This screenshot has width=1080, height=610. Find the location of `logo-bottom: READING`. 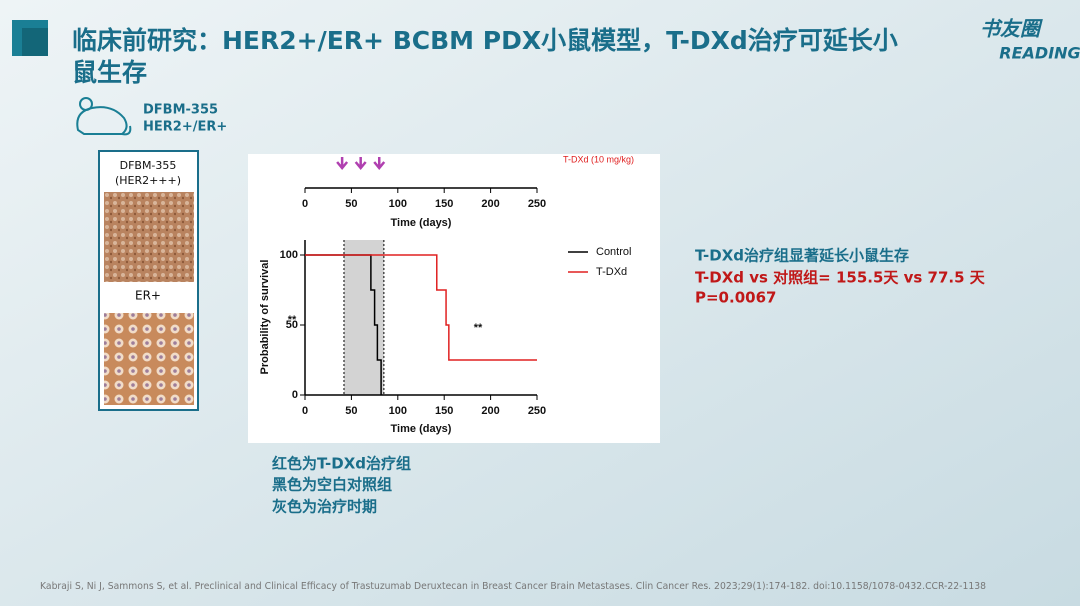

logo-bottom: READING is located at coordinates (1039, 53).